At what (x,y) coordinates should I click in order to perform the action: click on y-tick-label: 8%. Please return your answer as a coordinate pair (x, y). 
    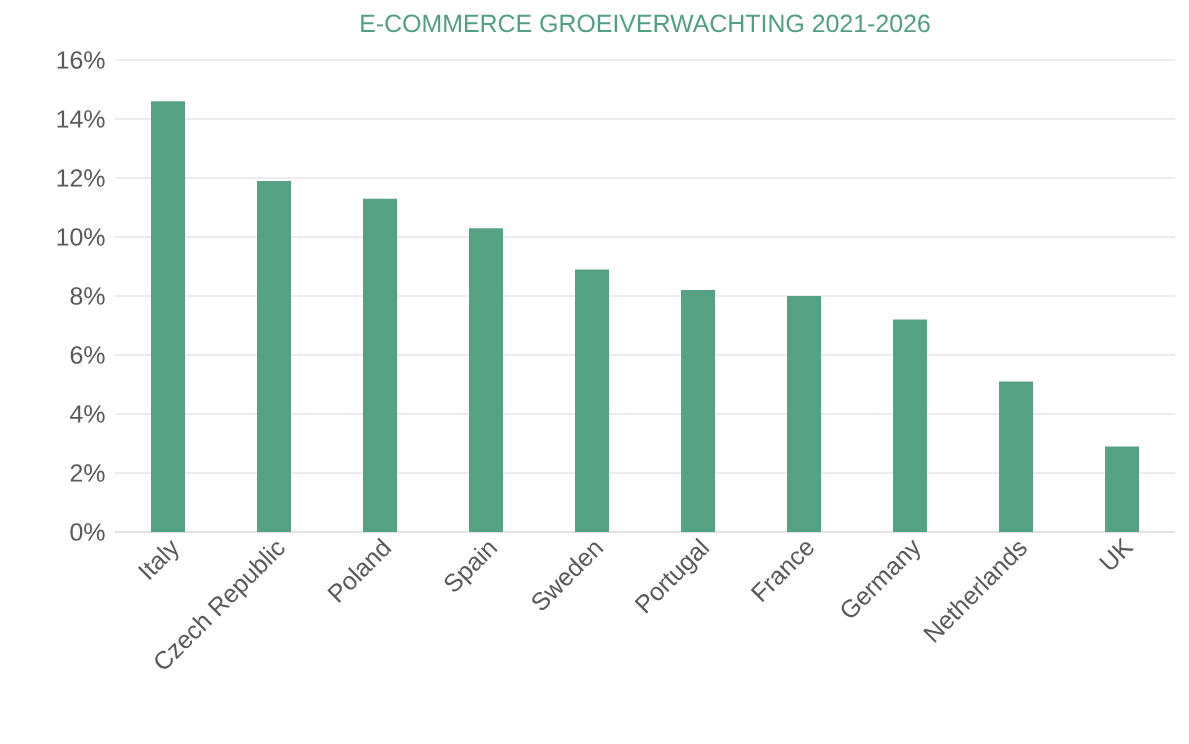
    Looking at the image, I should click on (87, 296).